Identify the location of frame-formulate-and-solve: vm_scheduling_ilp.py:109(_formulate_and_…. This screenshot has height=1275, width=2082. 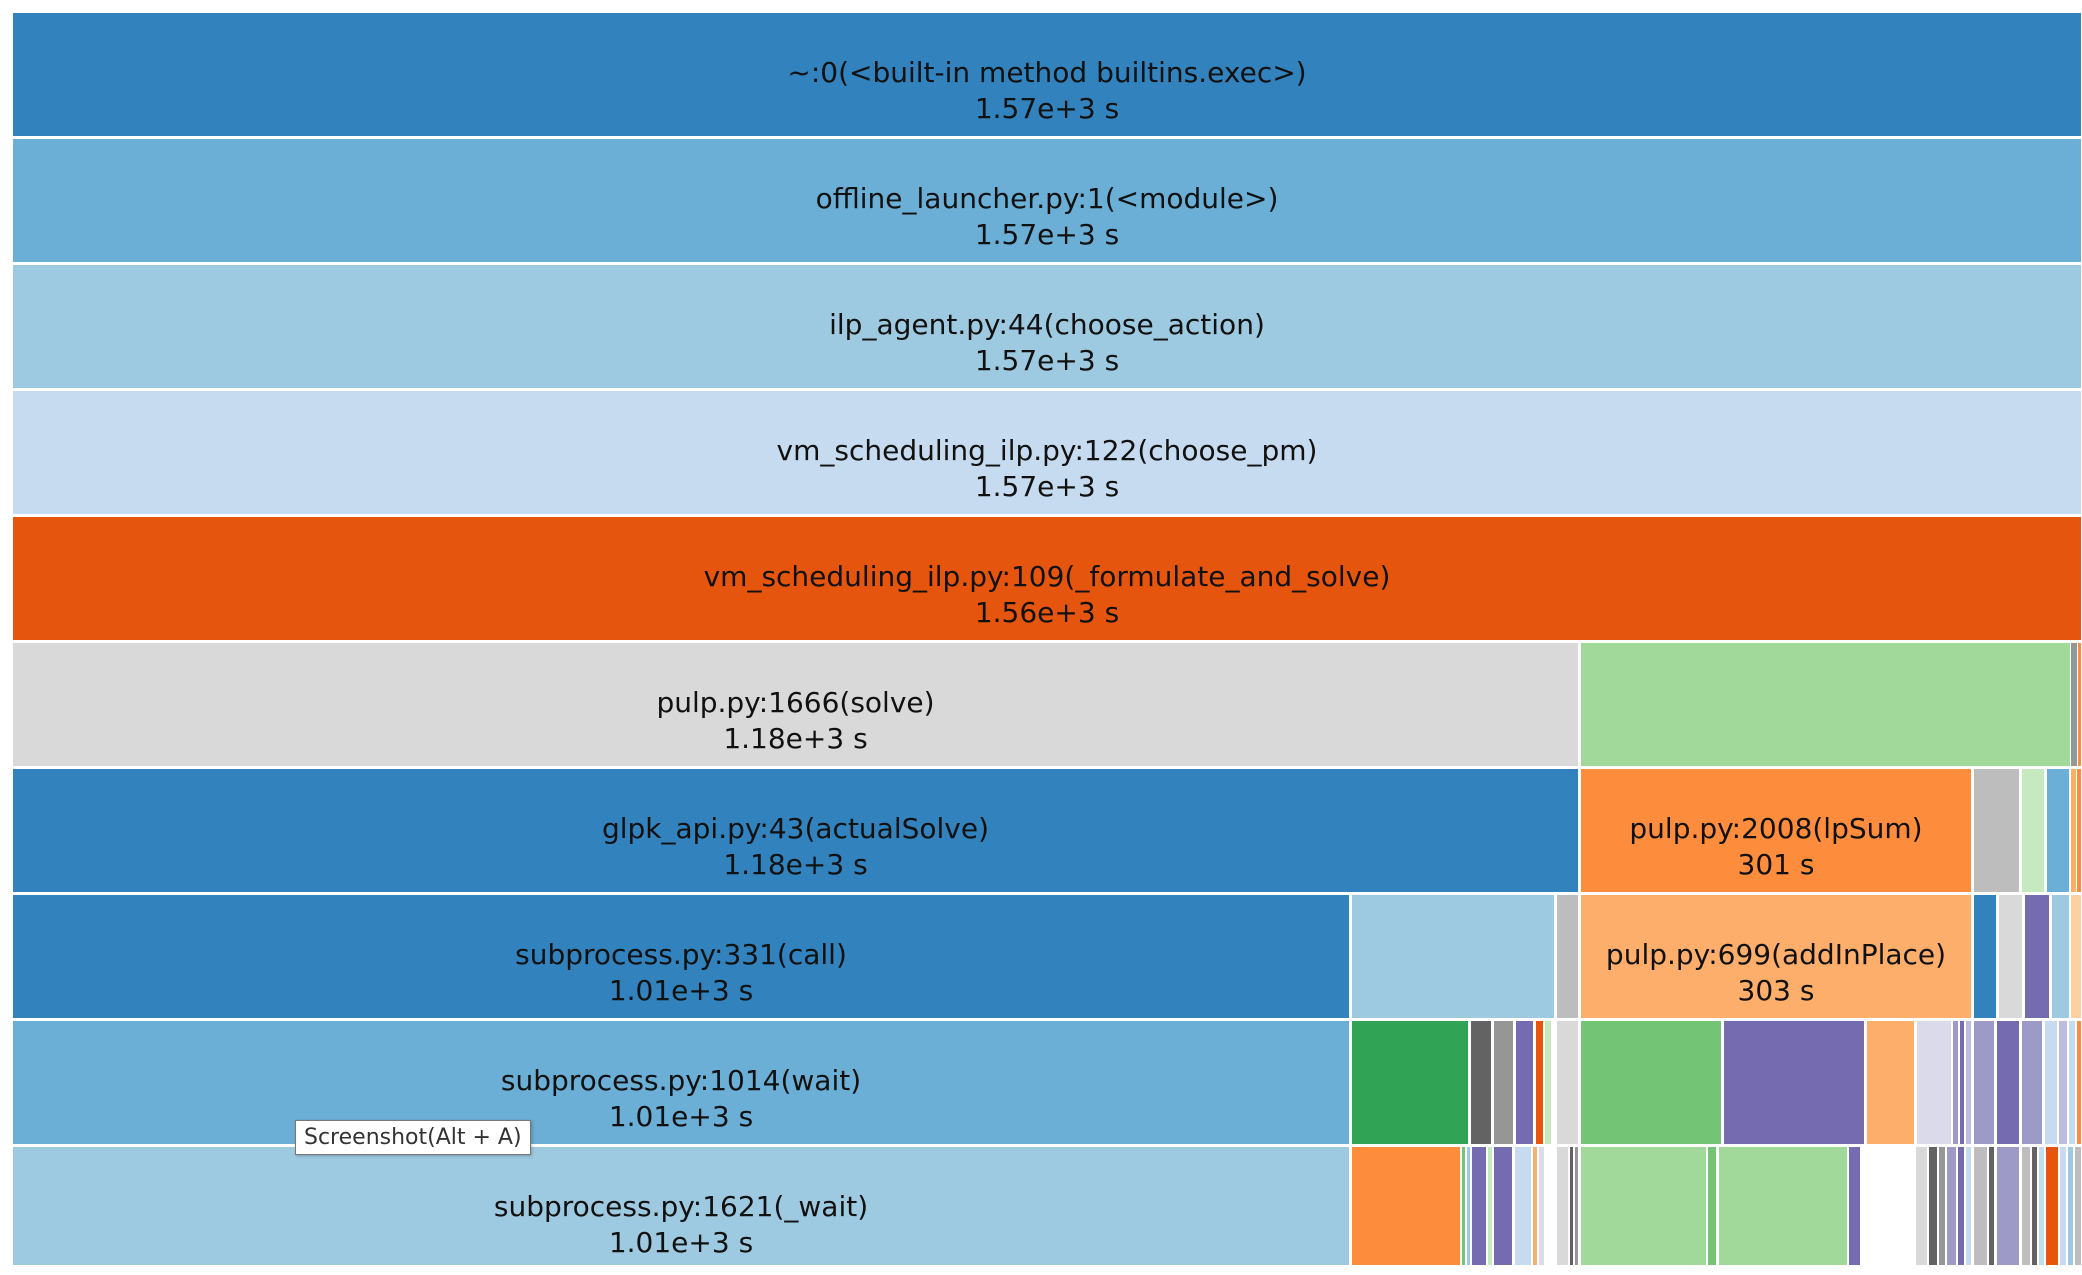
(1047, 578).